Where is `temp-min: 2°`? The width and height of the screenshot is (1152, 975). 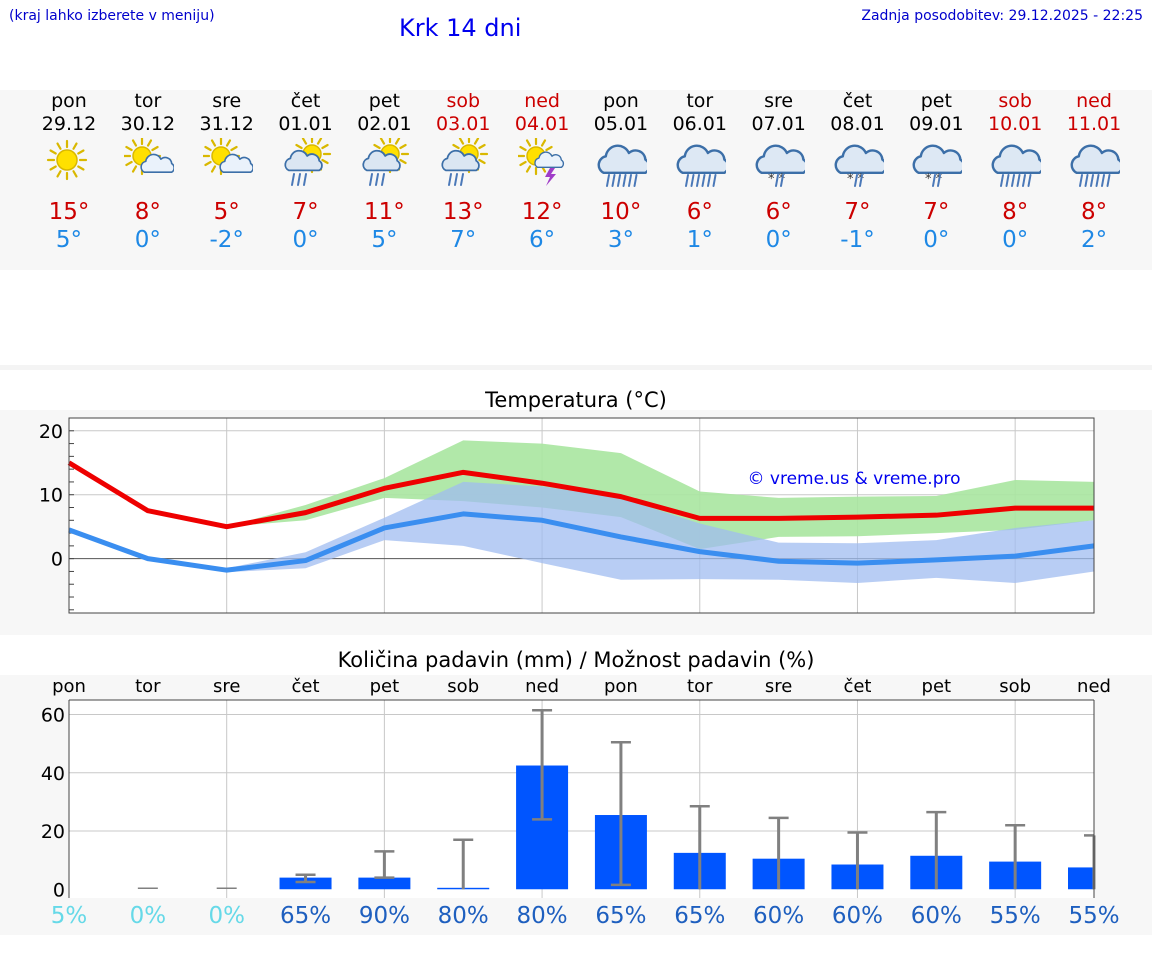 temp-min: 2° is located at coordinates (1094, 240).